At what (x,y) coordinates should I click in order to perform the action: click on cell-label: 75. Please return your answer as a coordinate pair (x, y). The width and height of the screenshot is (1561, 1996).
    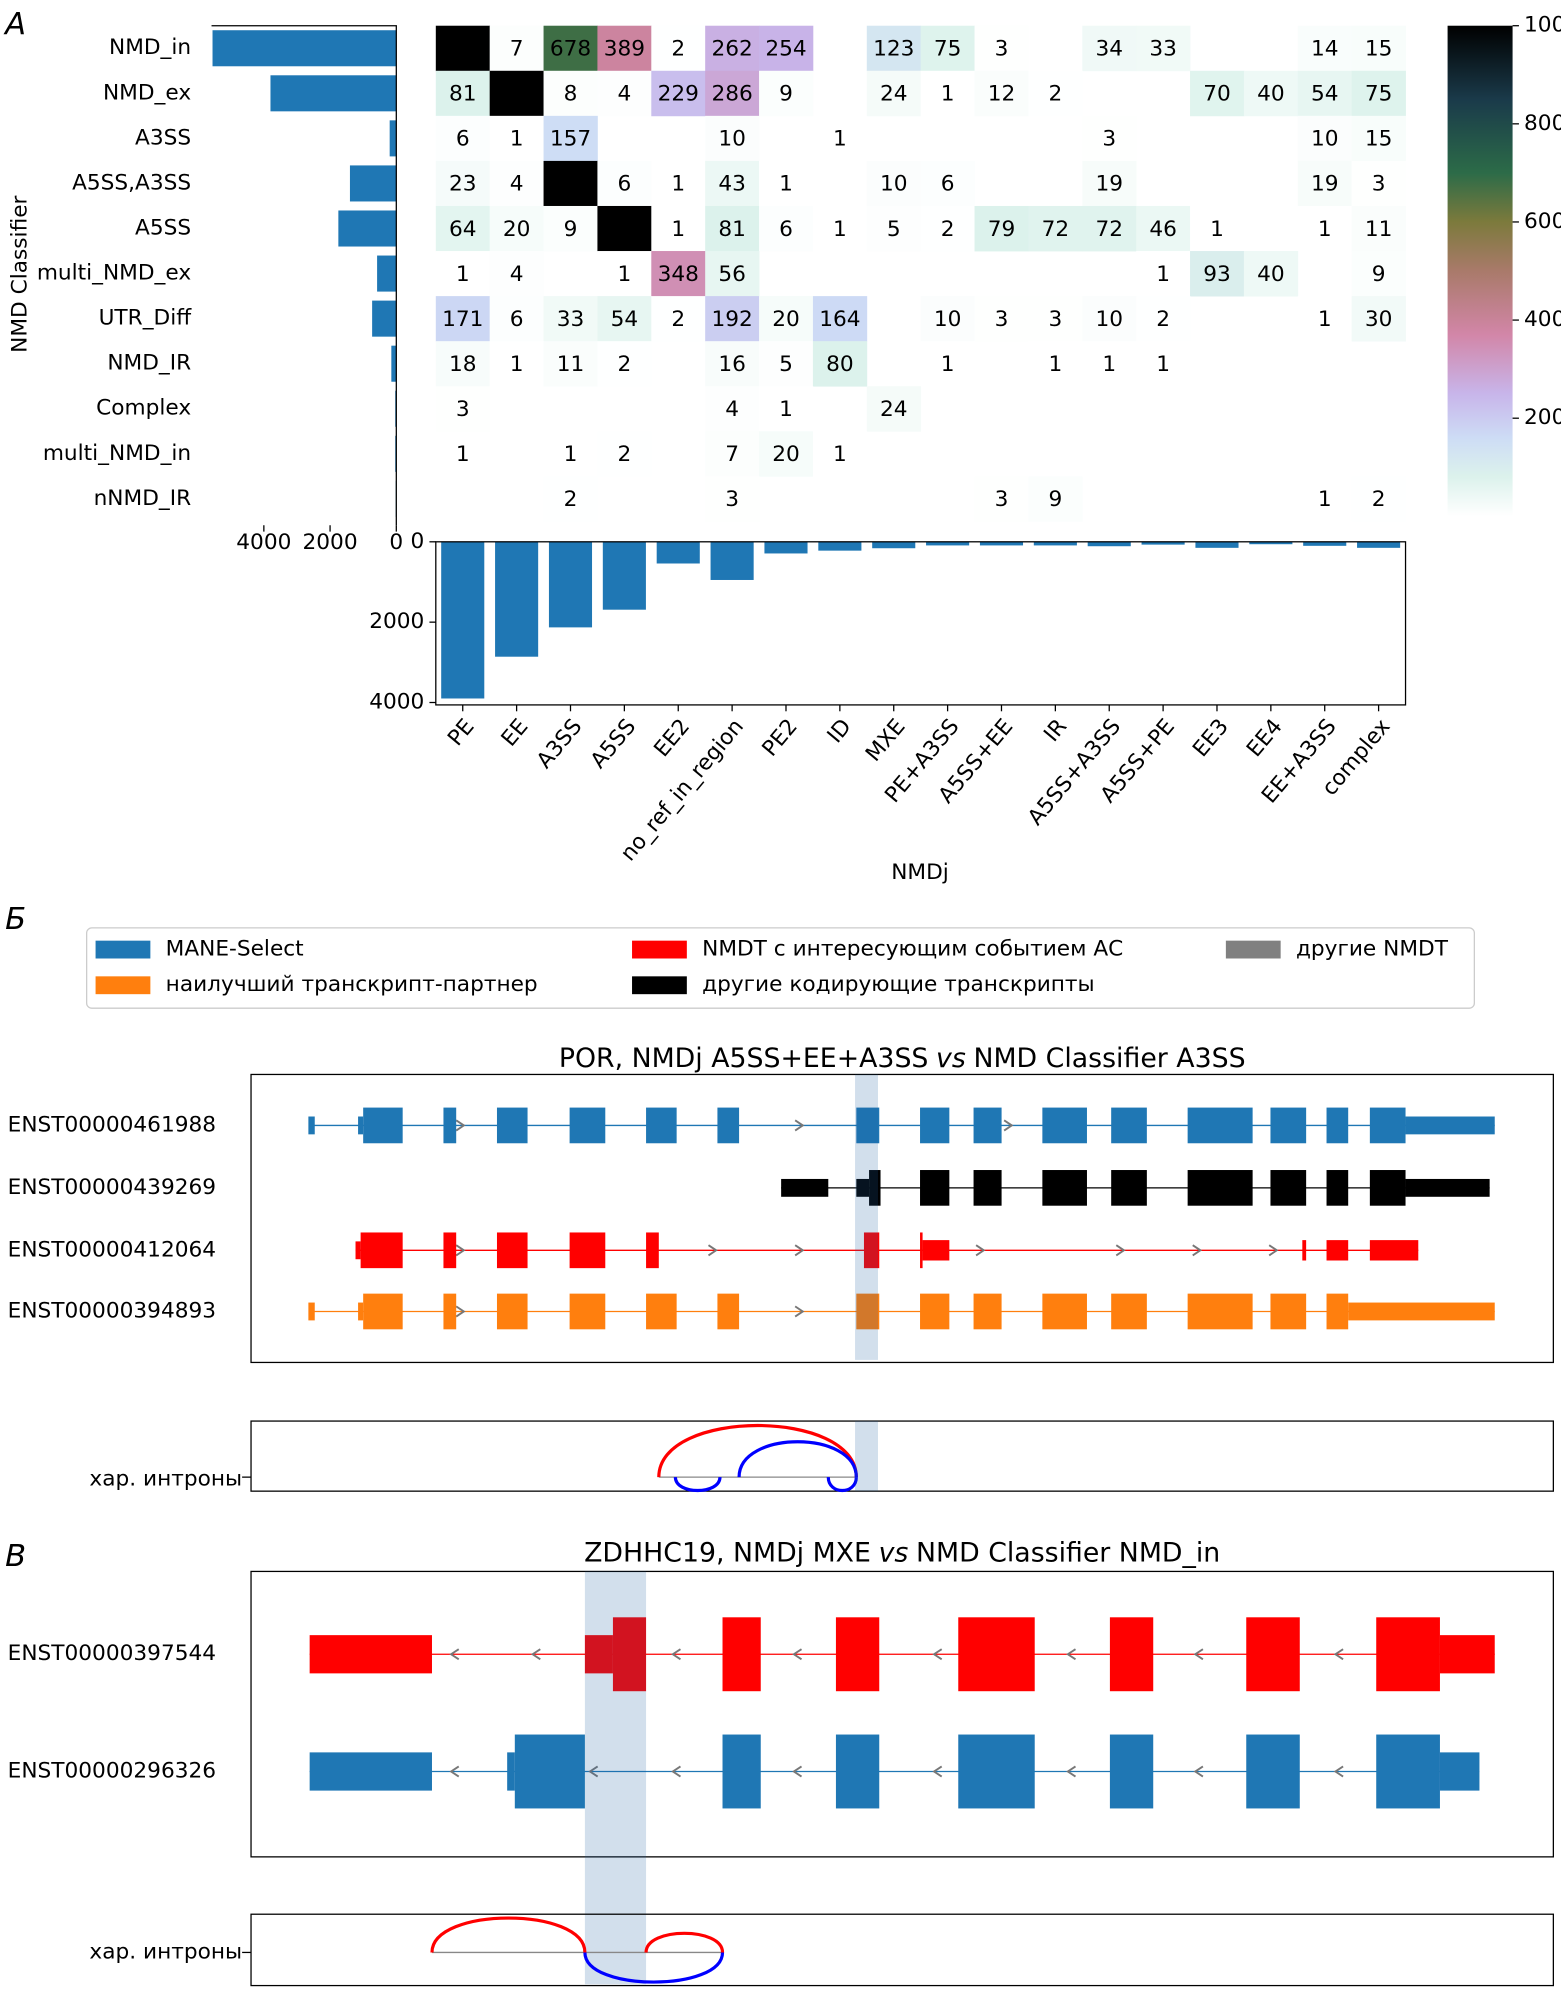
    Looking at the image, I should click on (948, 49).